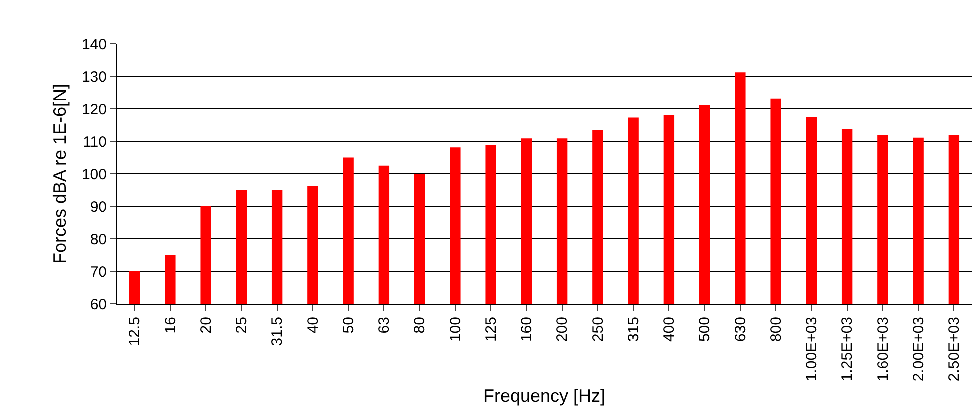 The width and height of the screenshot is (974, 417). Describe the element at coordinates (94, 77) in the screenshot. I see `y-tick-label: 130` at that location.